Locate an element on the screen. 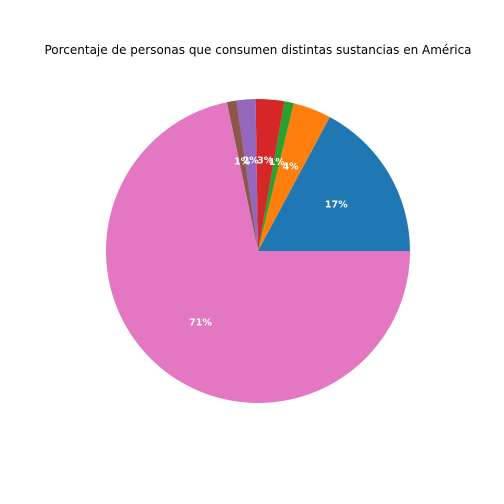 This screenshot has width=504, height=504. pie-slice-labels: 17%4%1%3%2%1%71% is located at coordinates (268, 242).